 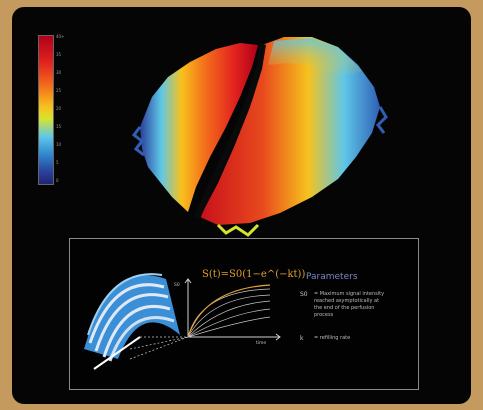 I want to click on inset-axes, so click(x=232, y=309).